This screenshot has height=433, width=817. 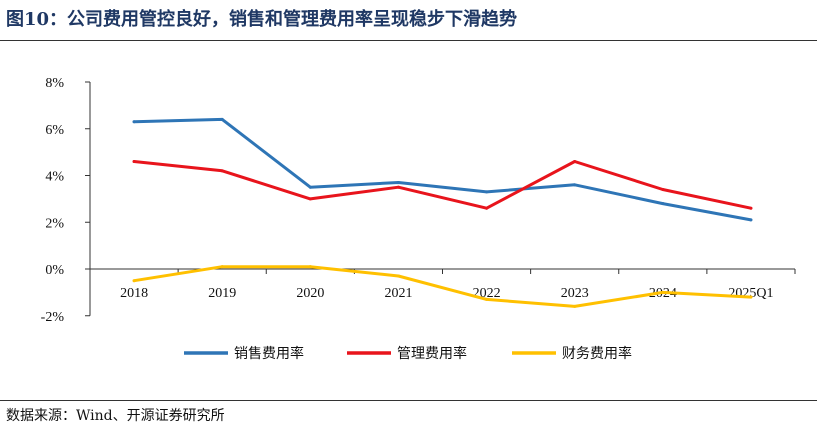 What do you see at coordinates (408, 40) in the screenshot?
I see `title-divider` at bounding box center [408, 40].